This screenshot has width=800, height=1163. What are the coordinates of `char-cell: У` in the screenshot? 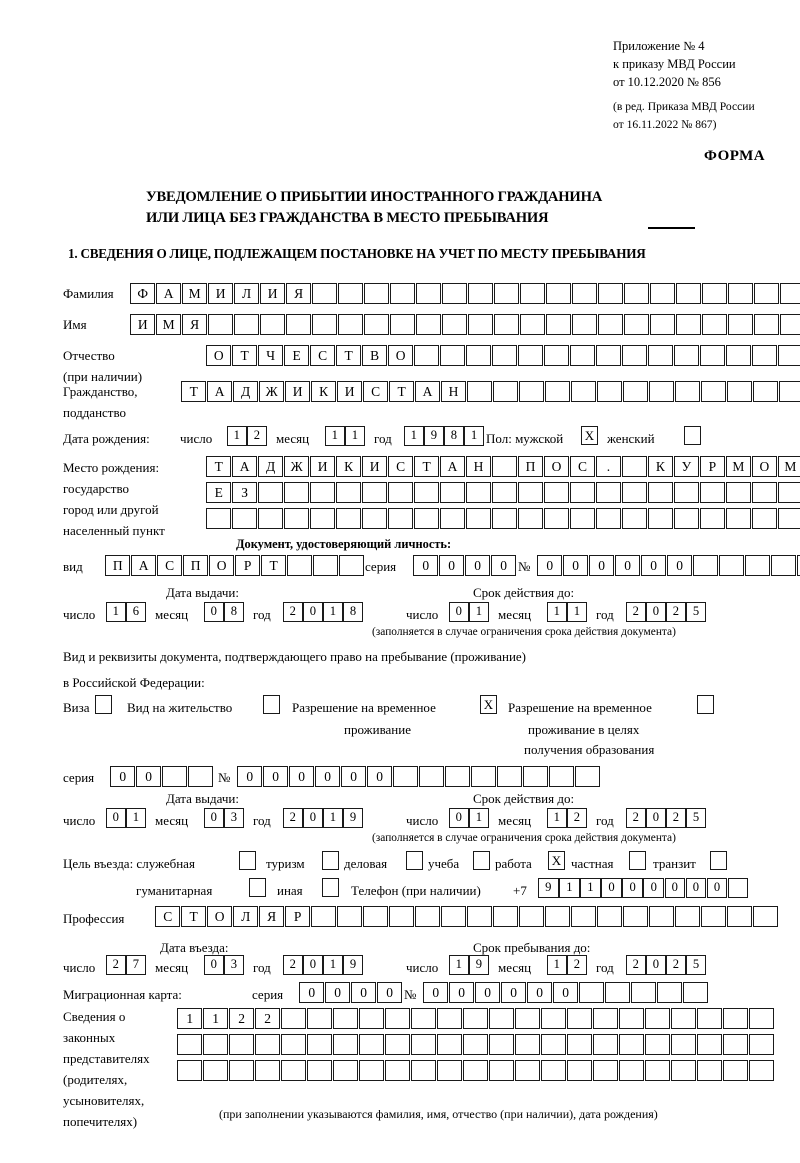 It's located at (686, 466).